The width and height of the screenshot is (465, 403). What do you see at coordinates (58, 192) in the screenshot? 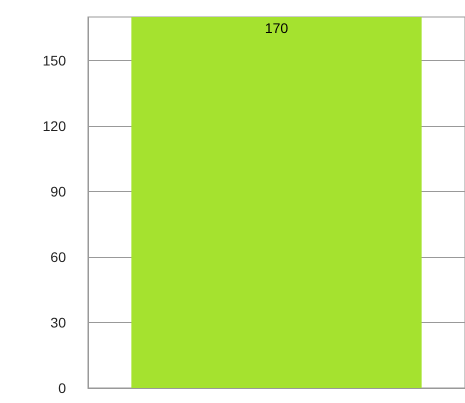
I see `y-tick-label: 90` at bounding box center [58, 192].